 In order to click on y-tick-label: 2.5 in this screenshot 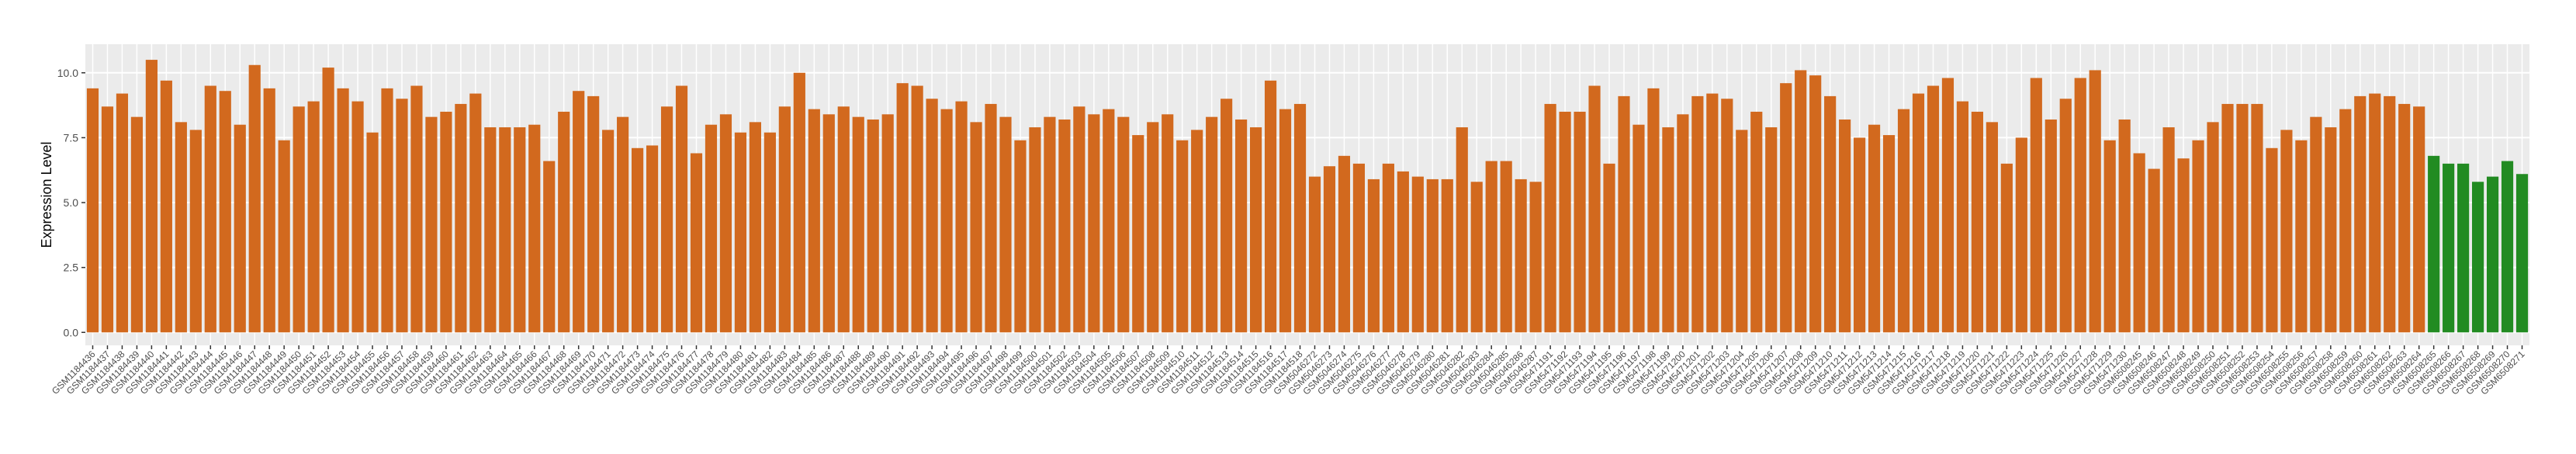, I will do `click(71, 268)`.